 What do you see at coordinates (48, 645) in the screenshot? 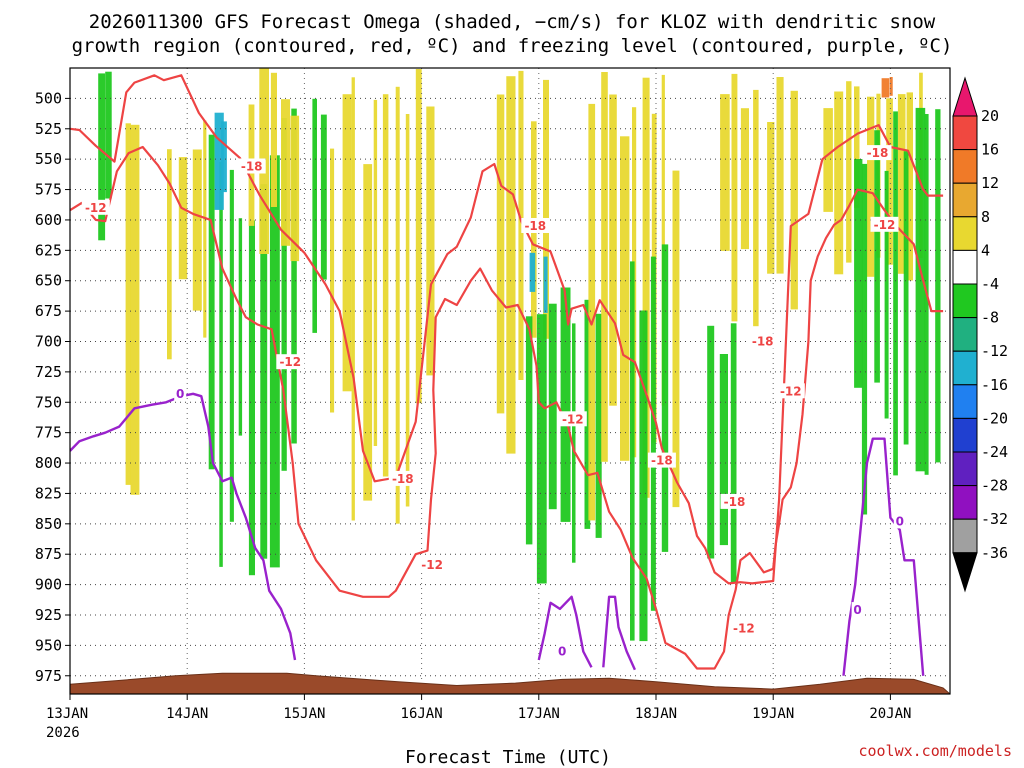
I see `y-tick-label: 950` at bounding box center [48, 645].